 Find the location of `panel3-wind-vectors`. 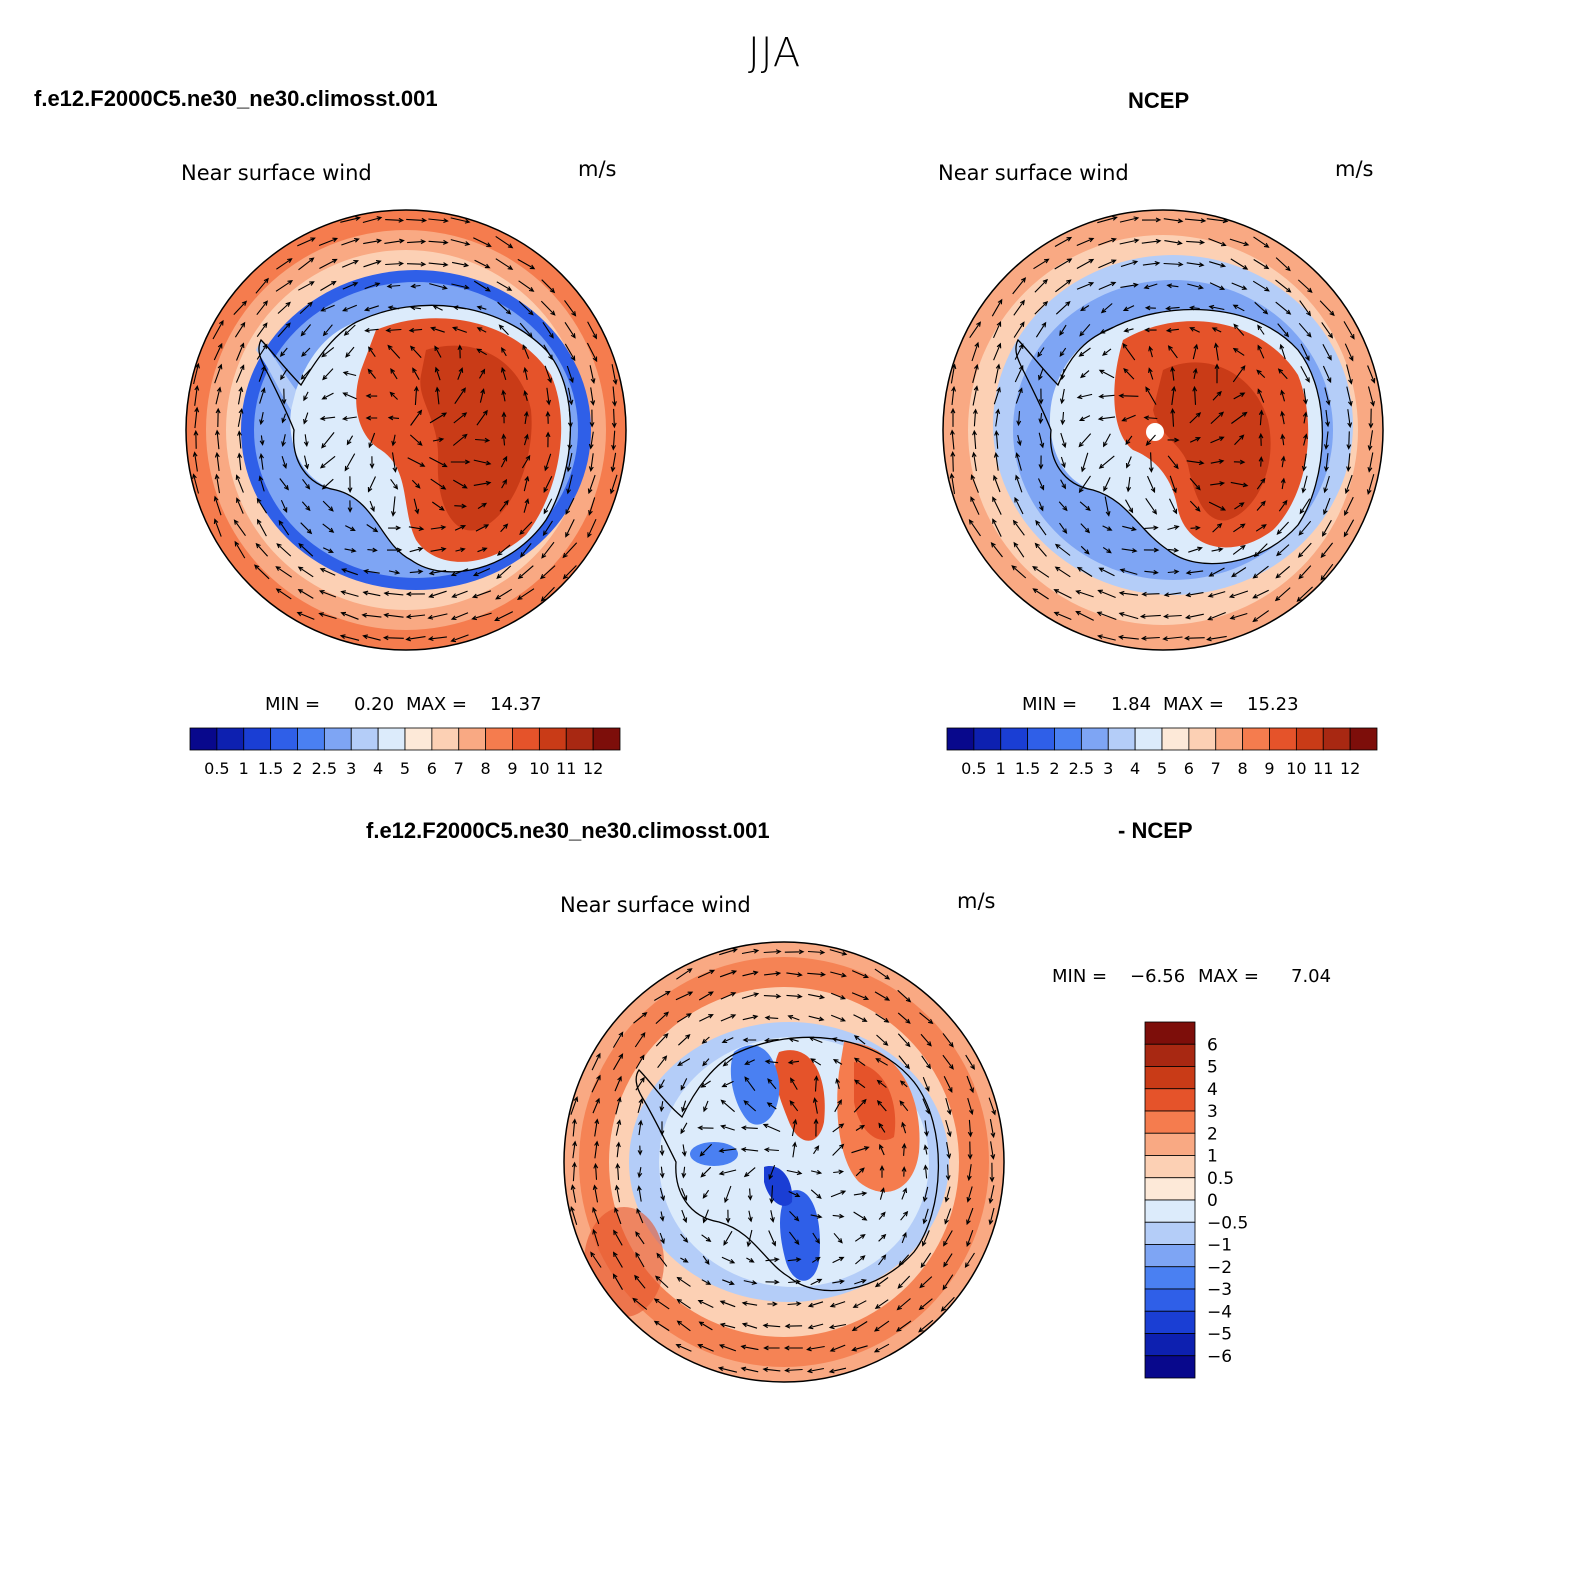

panel3-wind-vectors is located at coordinates (783, 1161).